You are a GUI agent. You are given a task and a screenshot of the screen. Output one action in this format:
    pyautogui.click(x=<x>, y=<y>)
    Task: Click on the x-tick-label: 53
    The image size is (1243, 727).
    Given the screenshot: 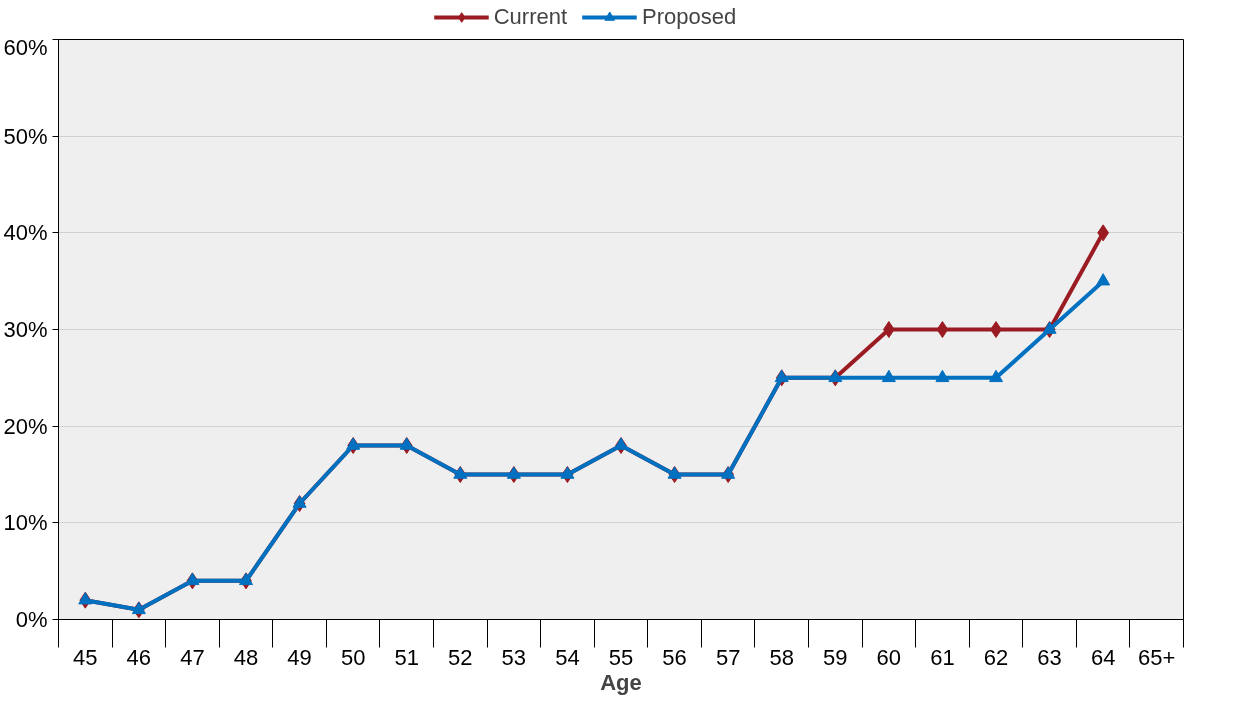 What is the action you would take?
    pyautogui.click(x=514, y=657)
    